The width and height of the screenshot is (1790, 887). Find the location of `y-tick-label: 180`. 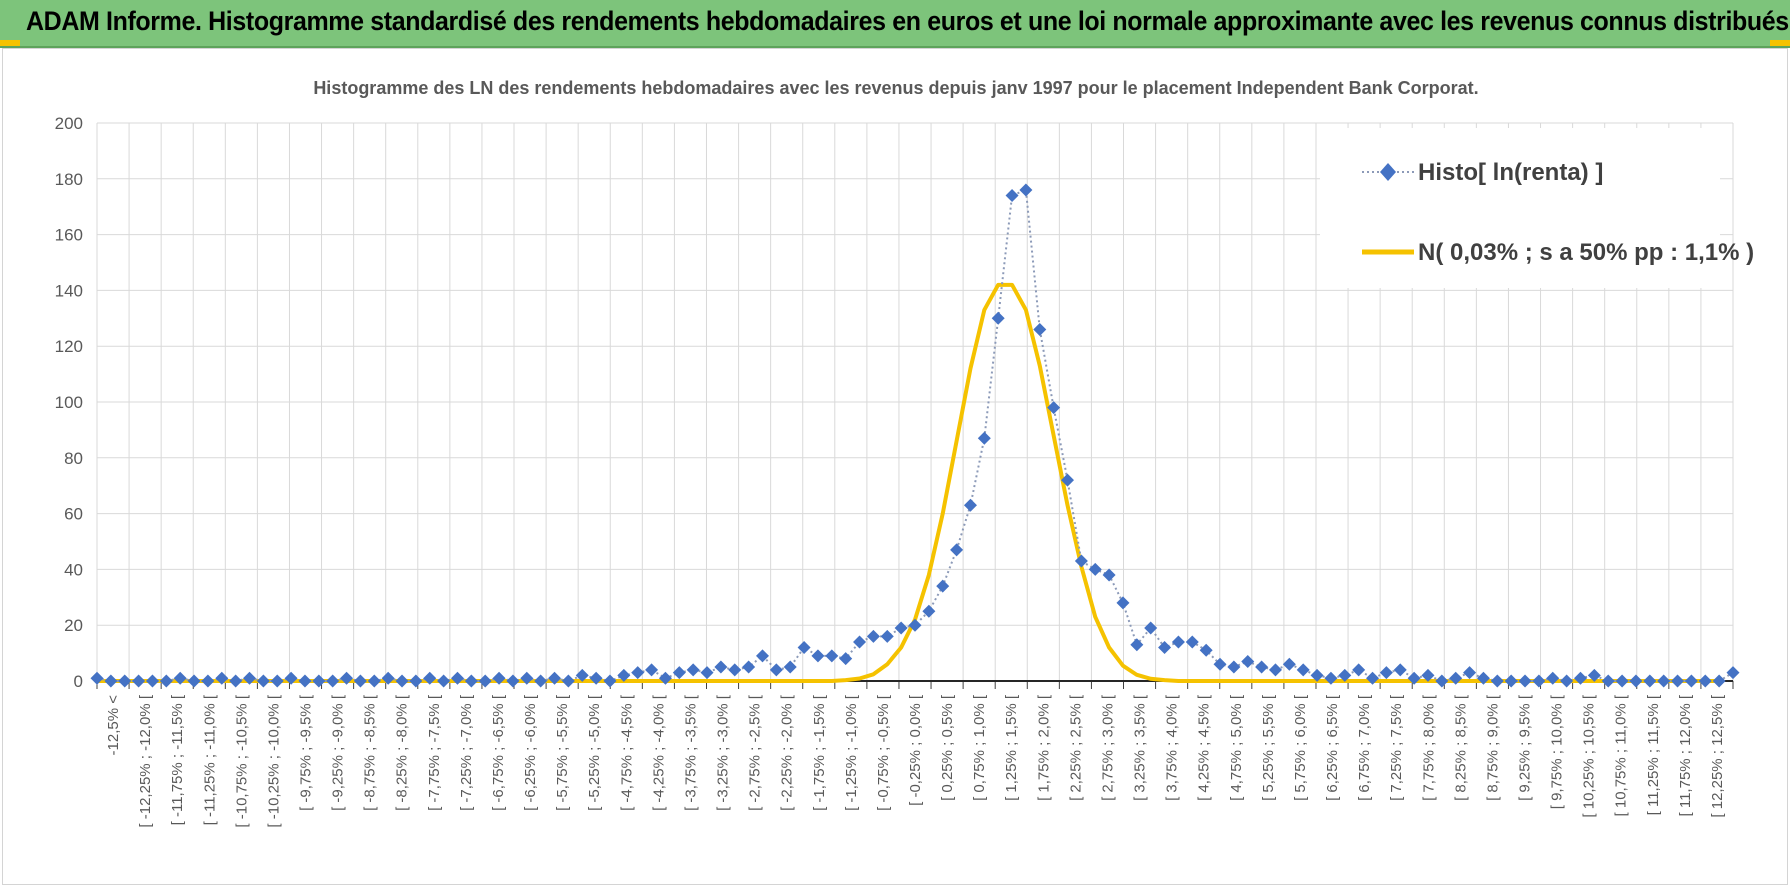

y-tick-label: 180 is located at coordinates (69, 179).